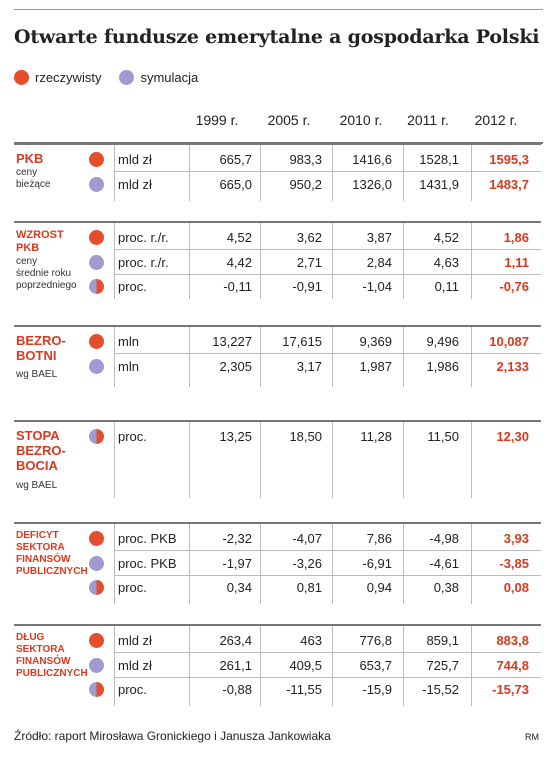 The width and height of the screenshot is (557, 760). Describe the element at coordinates (52, 571) in the screenshot. I see `section-title-line: PUBLICZNYCH` at that location.